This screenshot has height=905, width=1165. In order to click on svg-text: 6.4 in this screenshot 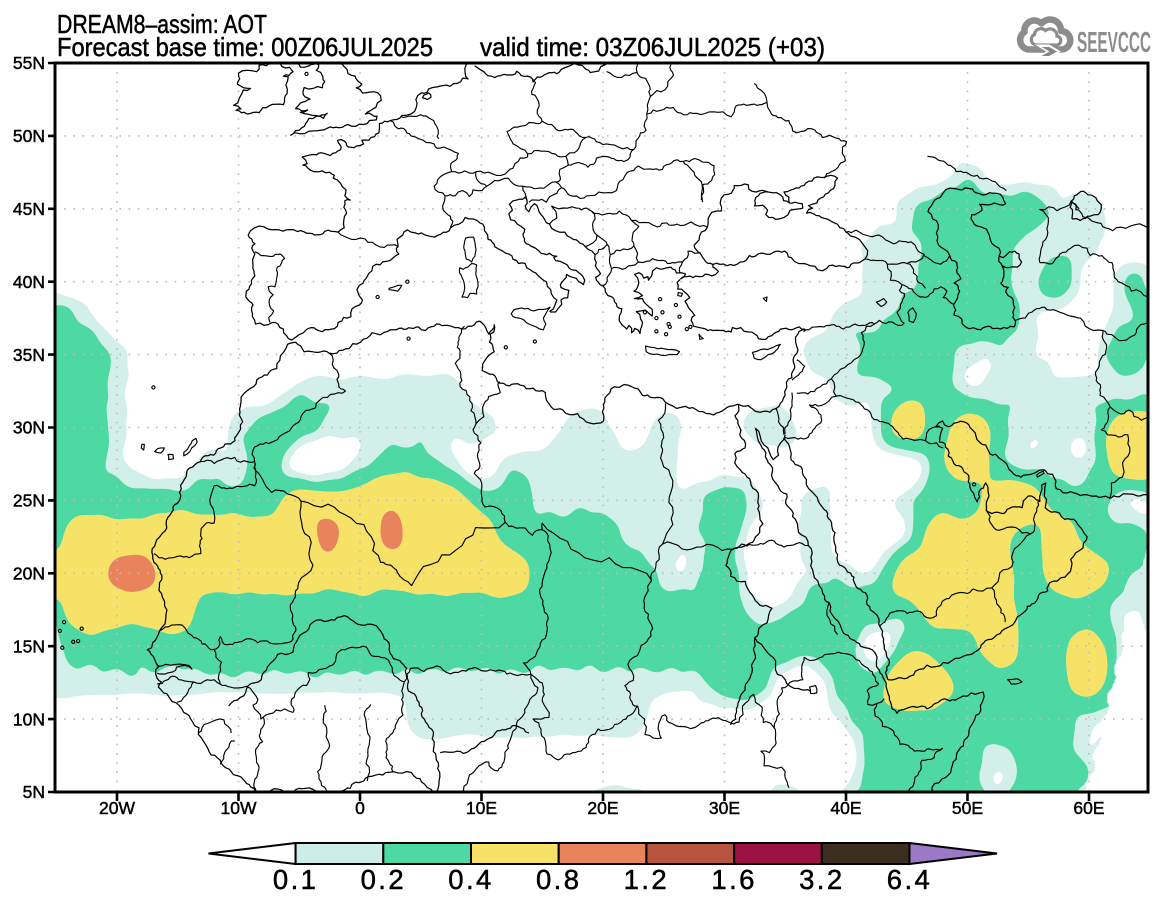, I will do `click(909, 879)`.